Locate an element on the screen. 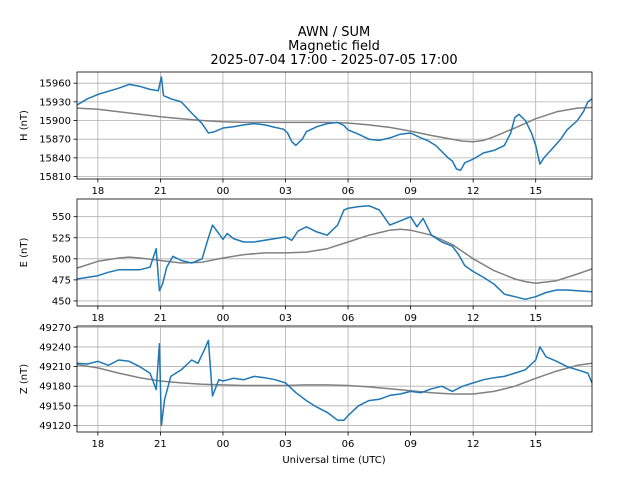 The image size is (640, 480). panel-e-ytick-label-475: 475 is located at coordinates (61, 280).